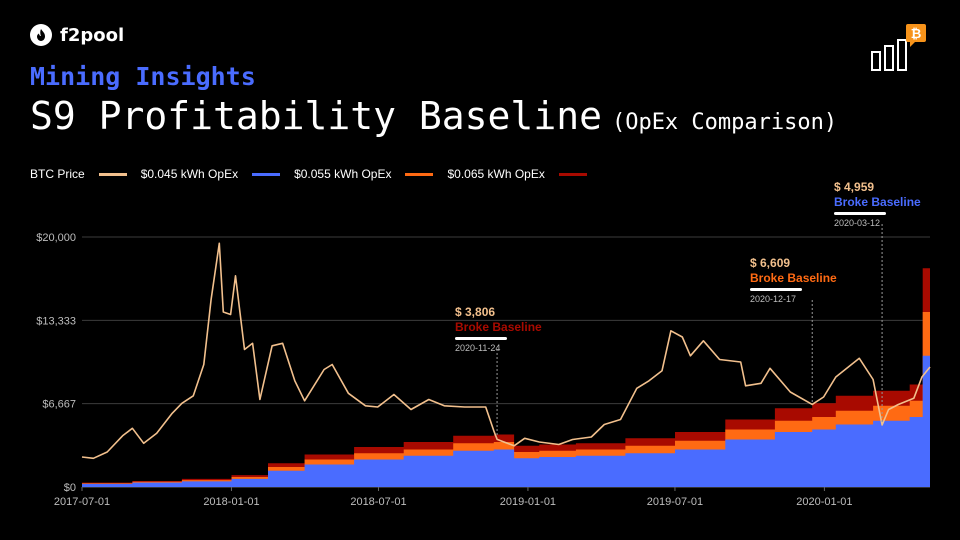 Image resolution: width=960 pixels, height=540 pixels. Describe the element at coordinates (477, 348) in the screenshot. I see `annotation-date: 2020-11-24` at that location.